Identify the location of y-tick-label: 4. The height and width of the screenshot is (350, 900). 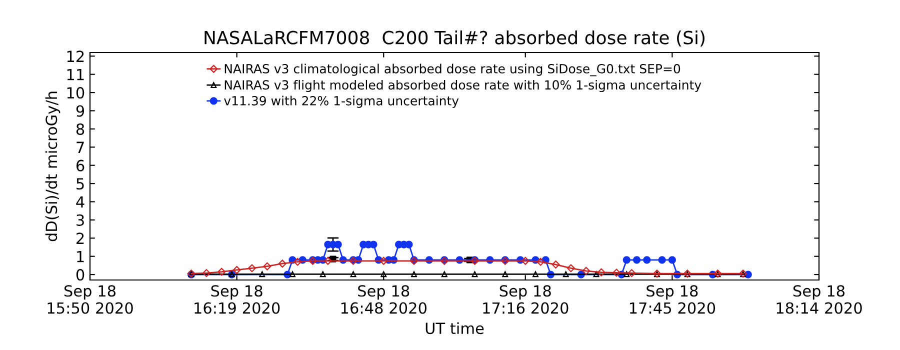
(80, 202).